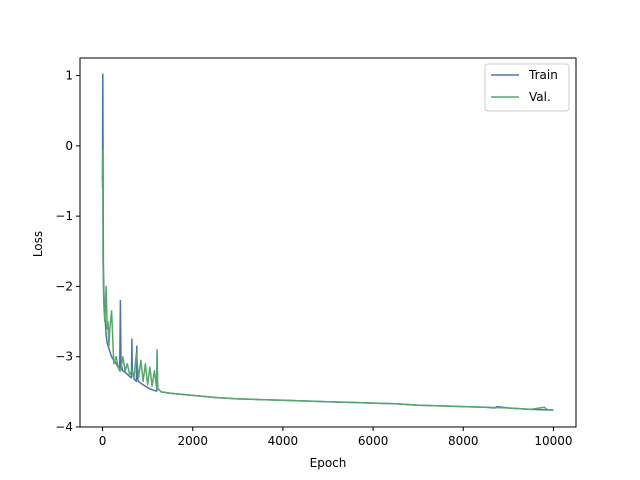 This screenshot has width=640, height=480. Describe the element at coordinates (283, 441) in the screenshot. I see `x-tick-label: 4000` at that location.